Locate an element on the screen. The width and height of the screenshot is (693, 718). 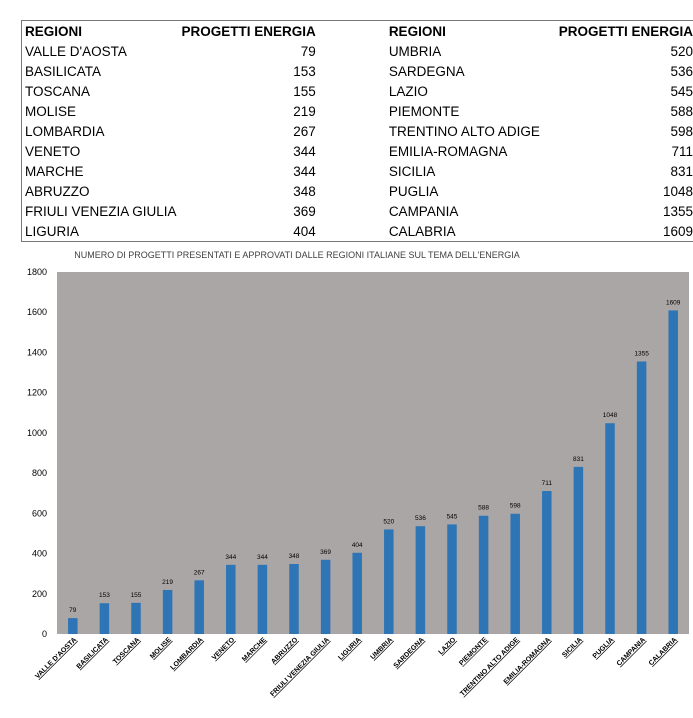
project-count-right: 588 is located at coordinates (617, 111).